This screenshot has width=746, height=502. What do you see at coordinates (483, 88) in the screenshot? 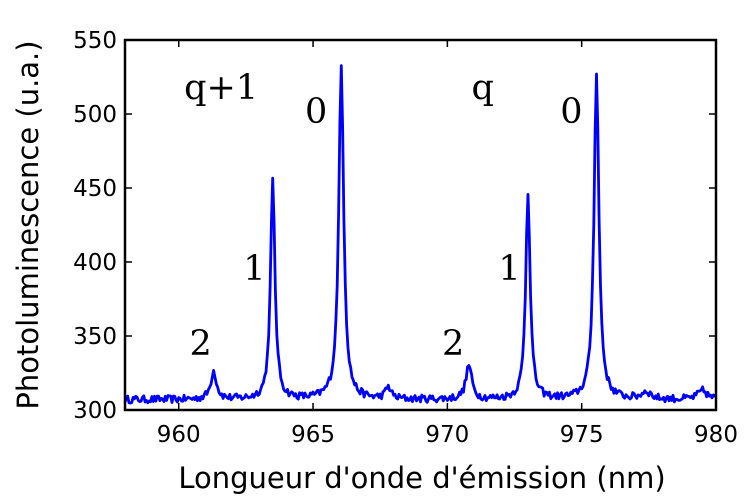
I see `peak-annotation: q` at bounding box center [483, 88].